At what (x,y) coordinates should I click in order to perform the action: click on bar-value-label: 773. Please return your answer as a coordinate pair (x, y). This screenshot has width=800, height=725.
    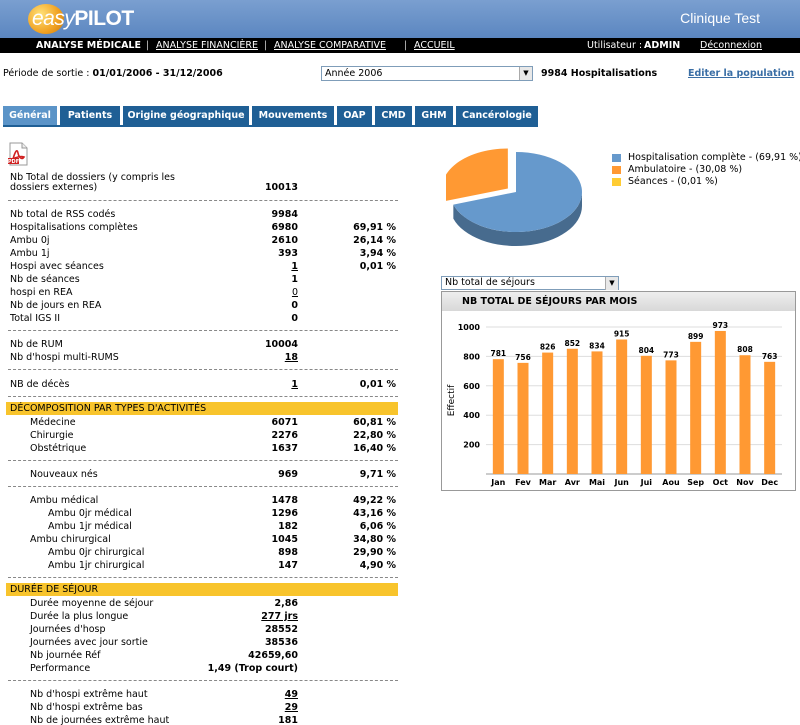
    Looking at the image, I should click on (671, 354).